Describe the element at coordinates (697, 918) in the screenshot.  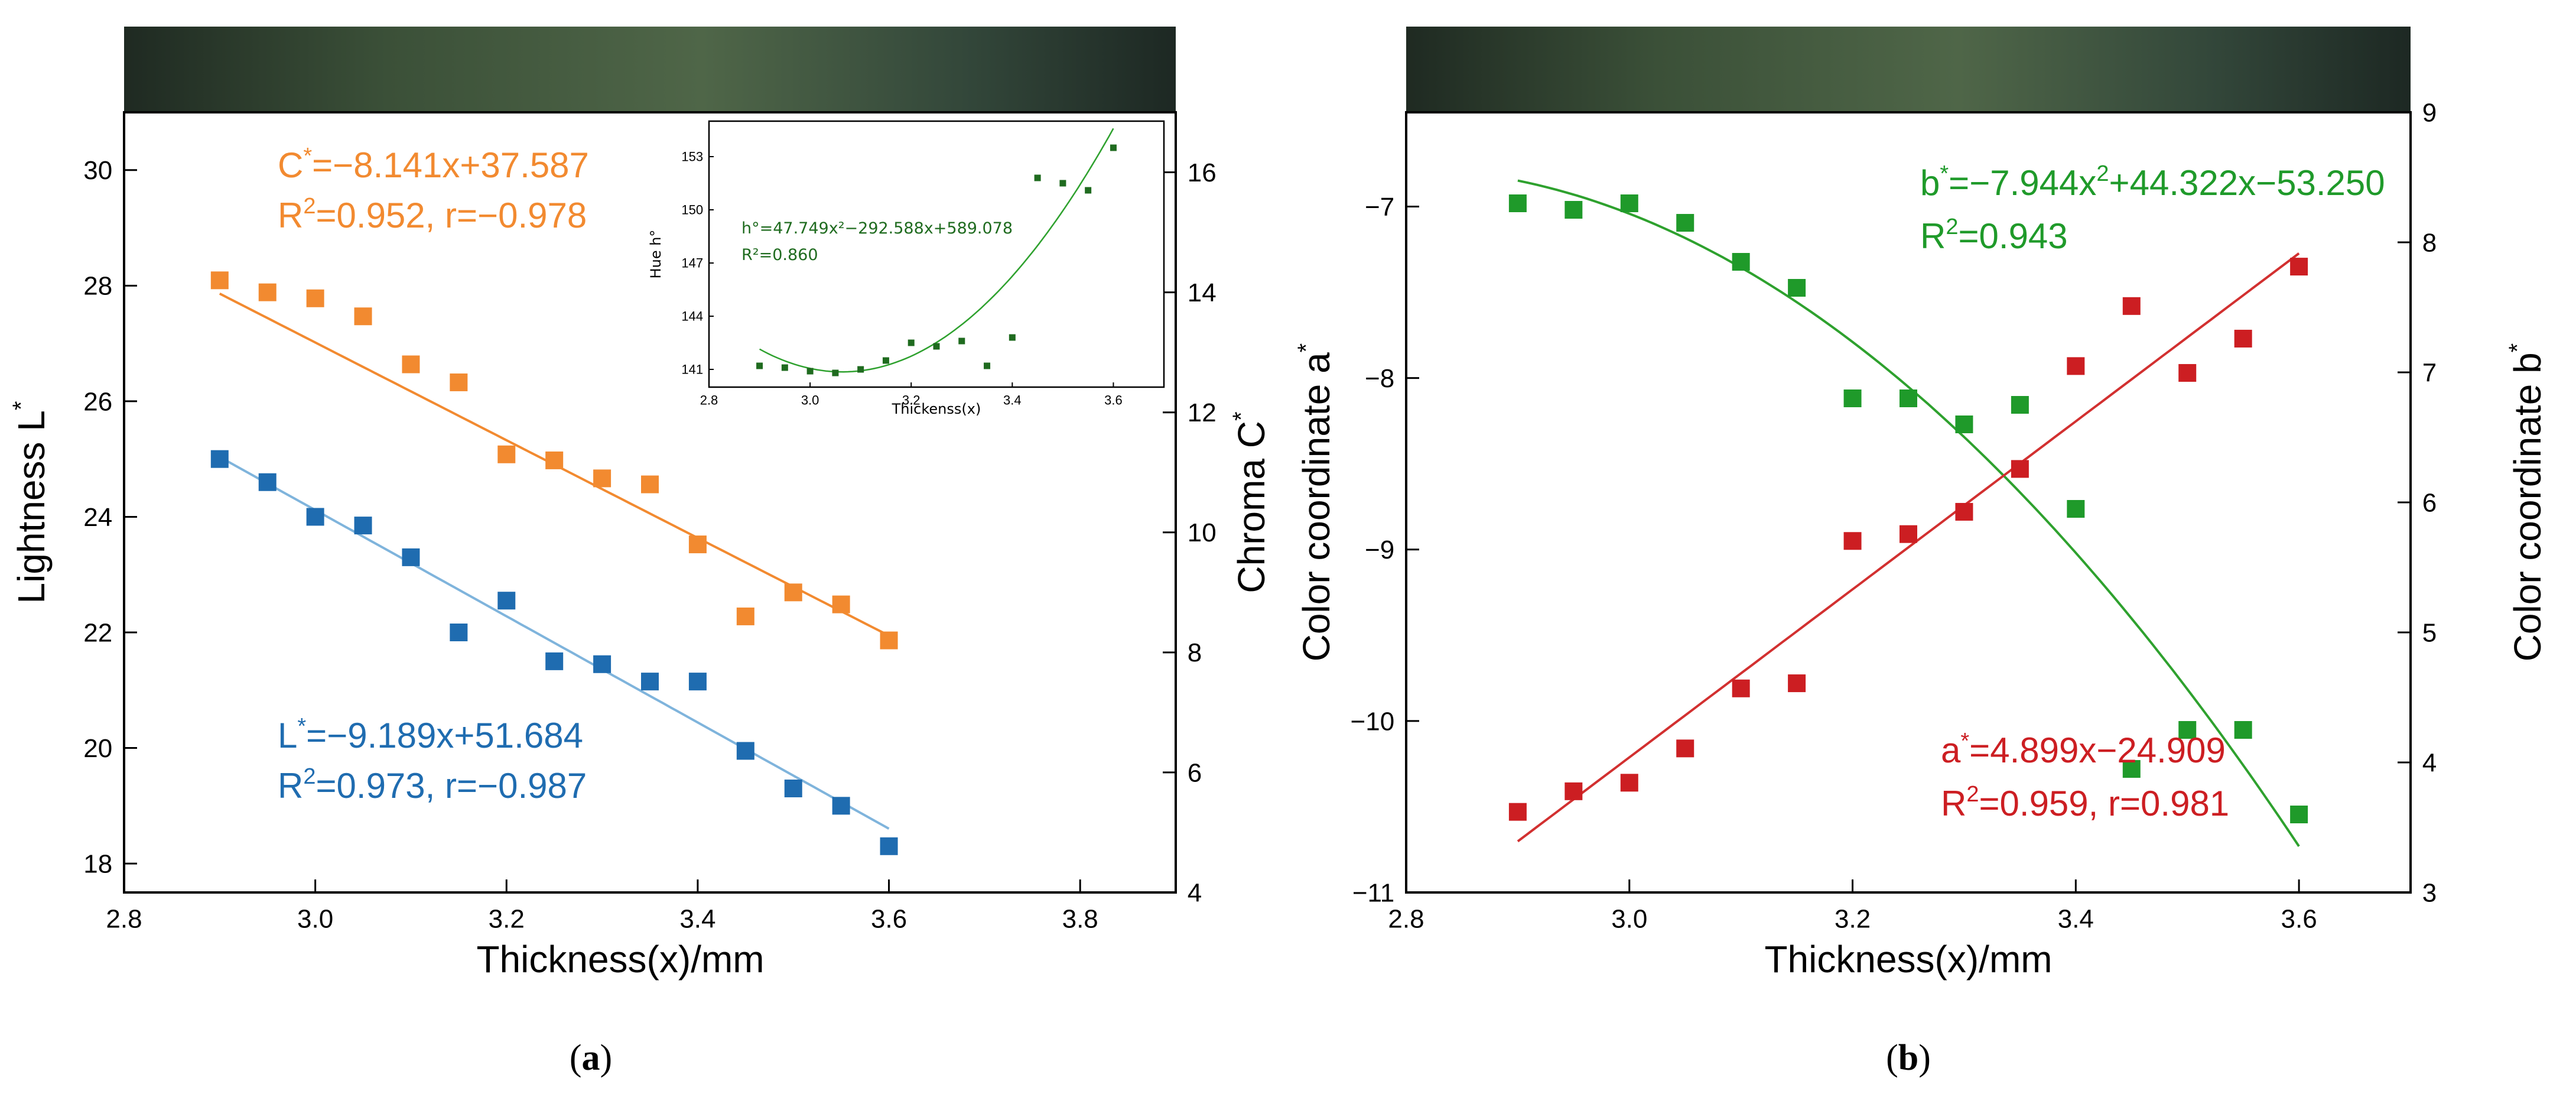
I see `panel-a-x-tick-label: 3.4` at that location.